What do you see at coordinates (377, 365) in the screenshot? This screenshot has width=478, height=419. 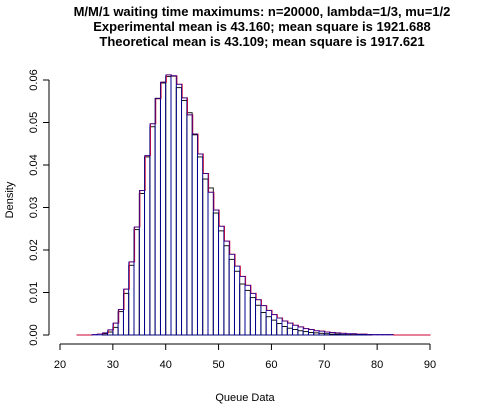 I see `x-tick-label: 80` at bounding box center [377, 365].